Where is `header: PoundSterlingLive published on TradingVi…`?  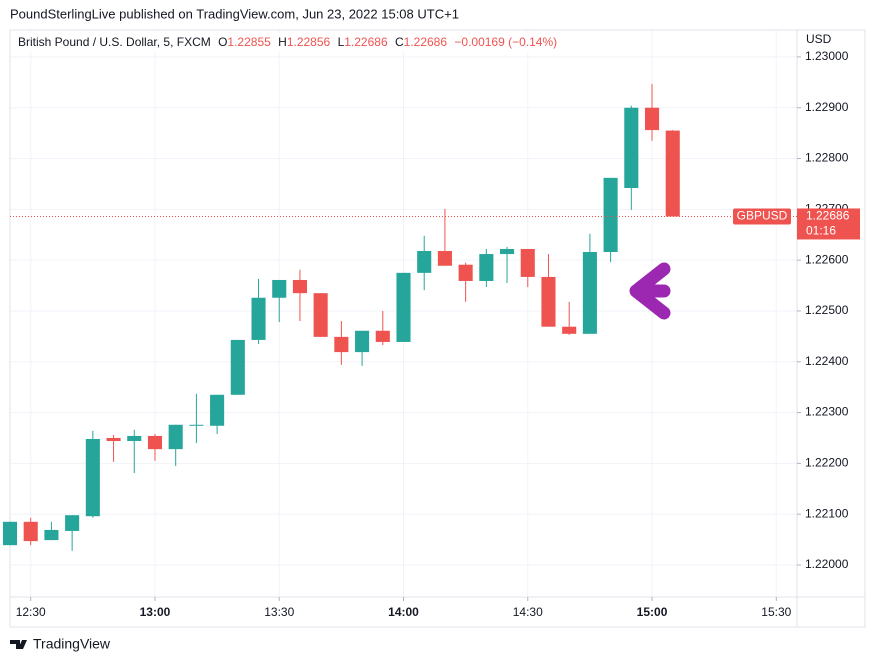
header: PoundSterlingLive published on TradingVi… is located at coordinates (234, 13).